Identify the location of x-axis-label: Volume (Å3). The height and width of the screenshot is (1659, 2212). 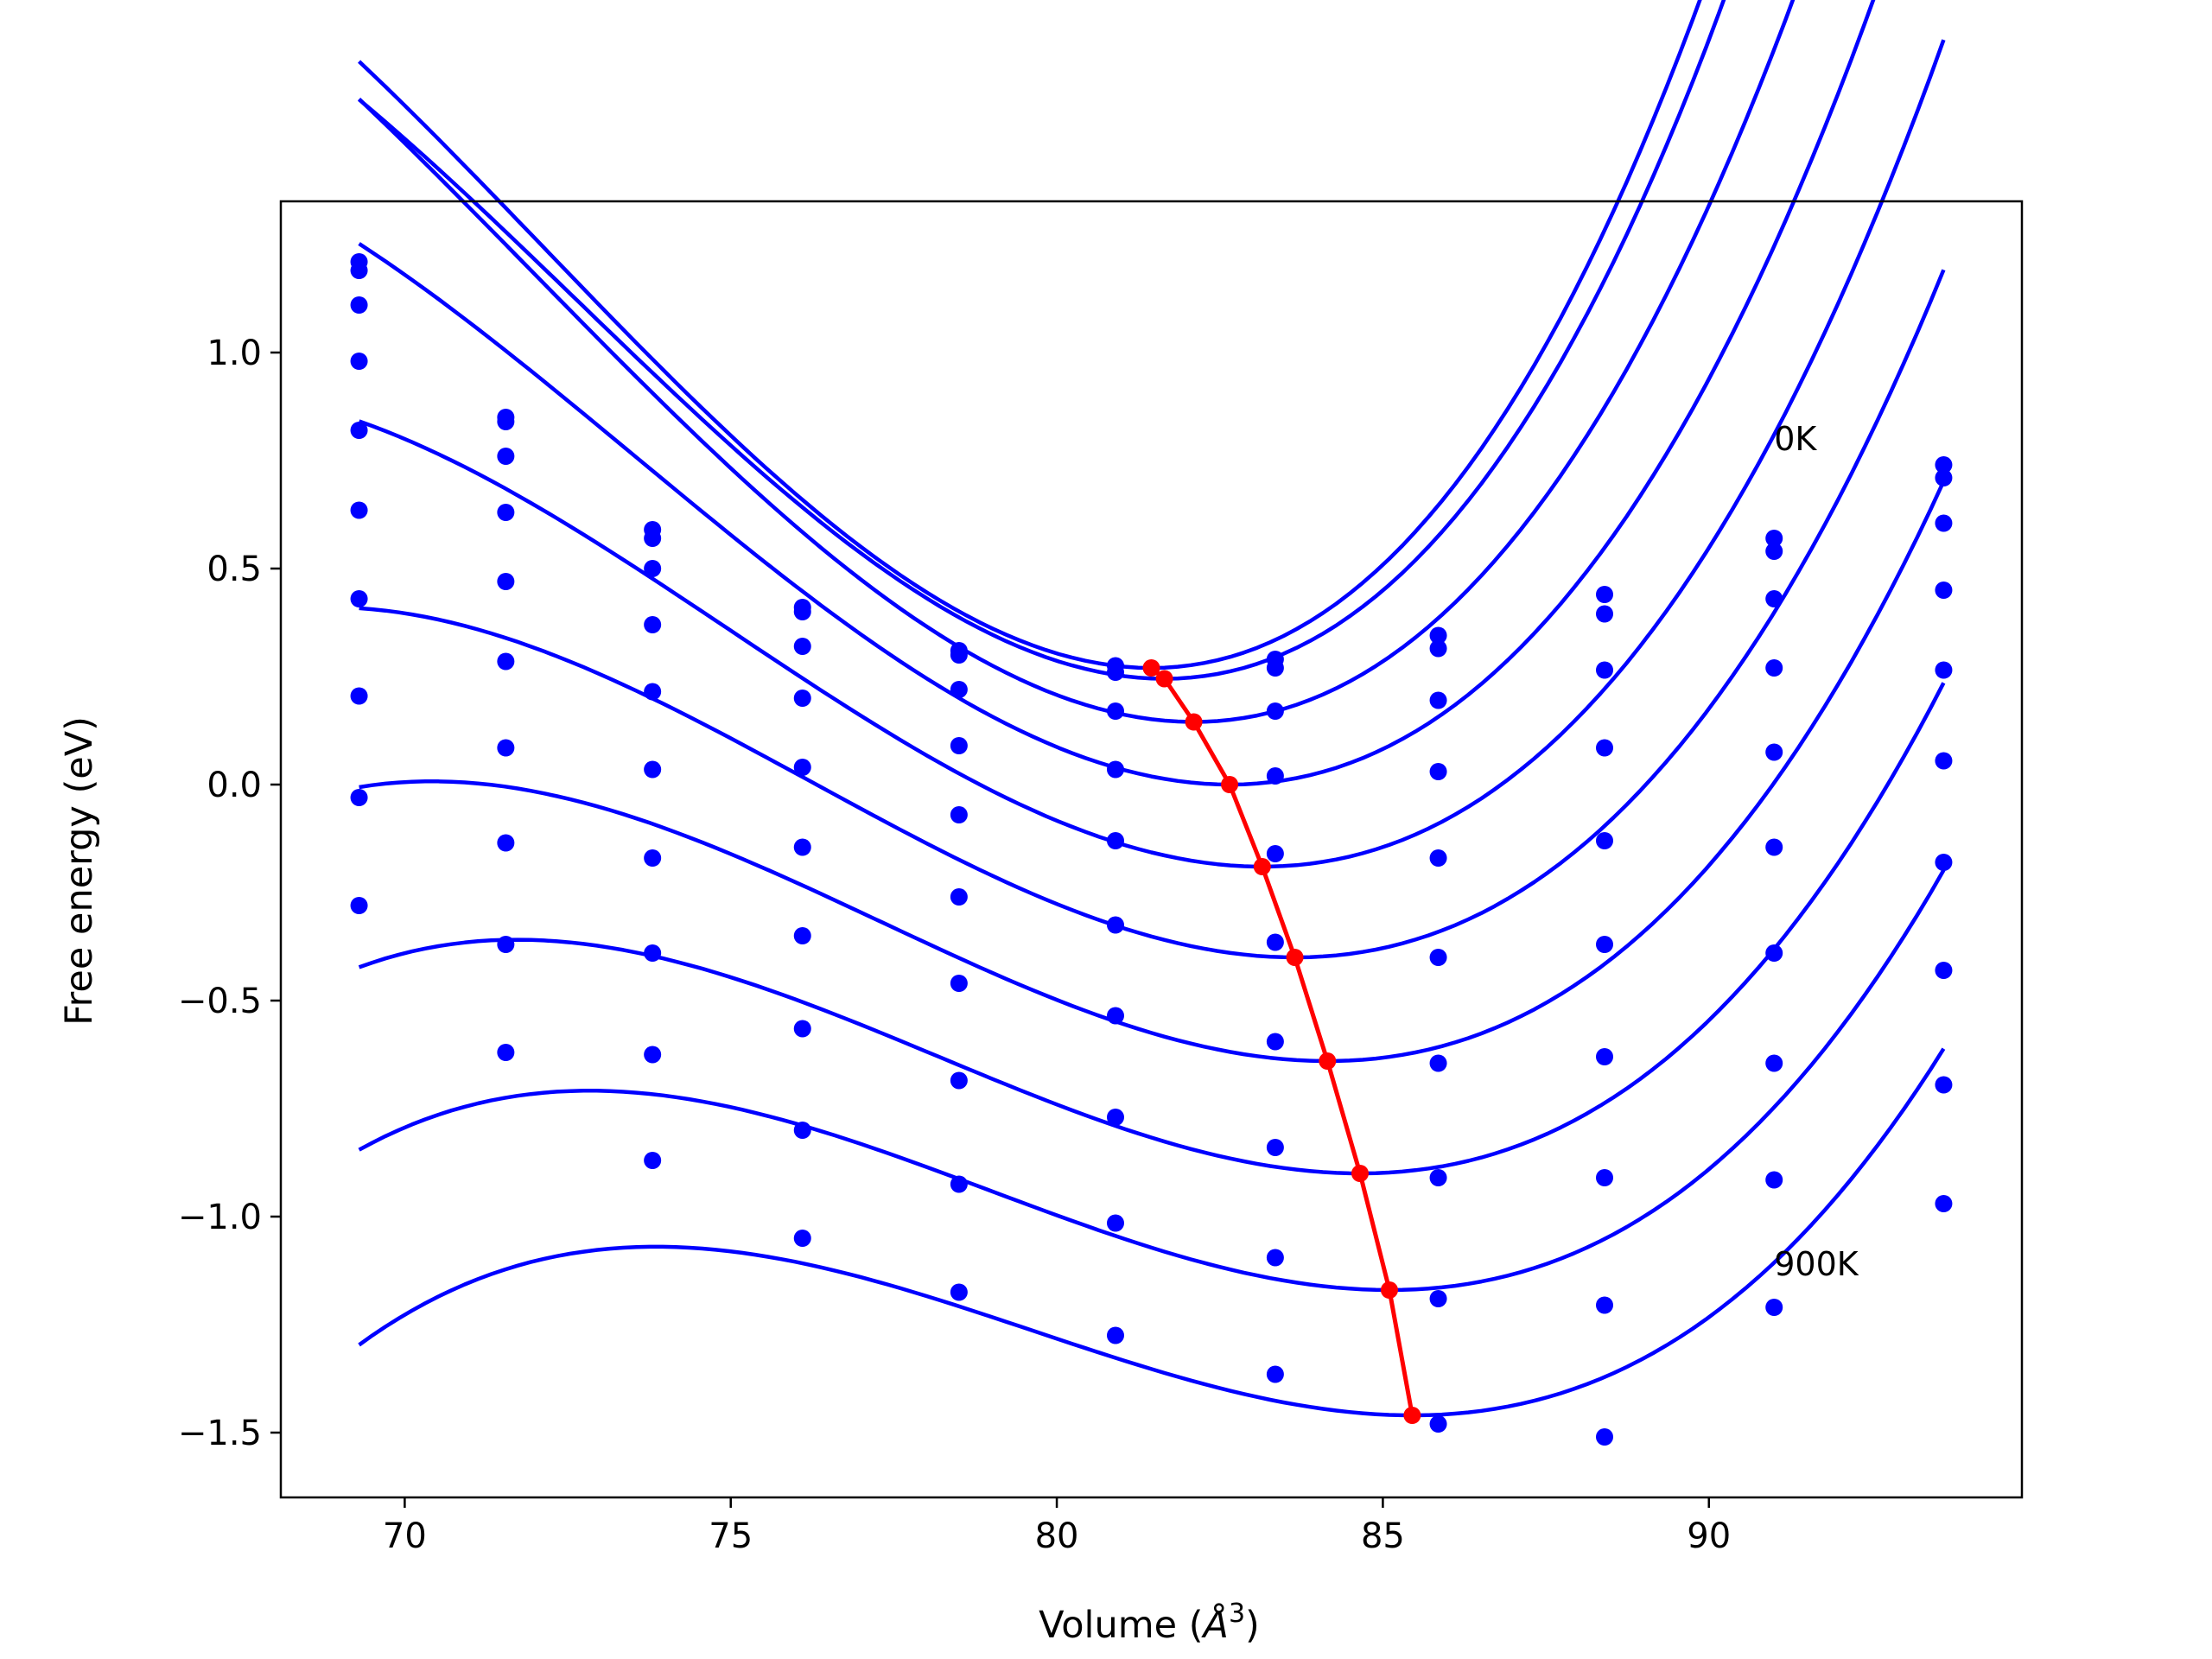
(1149, 1623).